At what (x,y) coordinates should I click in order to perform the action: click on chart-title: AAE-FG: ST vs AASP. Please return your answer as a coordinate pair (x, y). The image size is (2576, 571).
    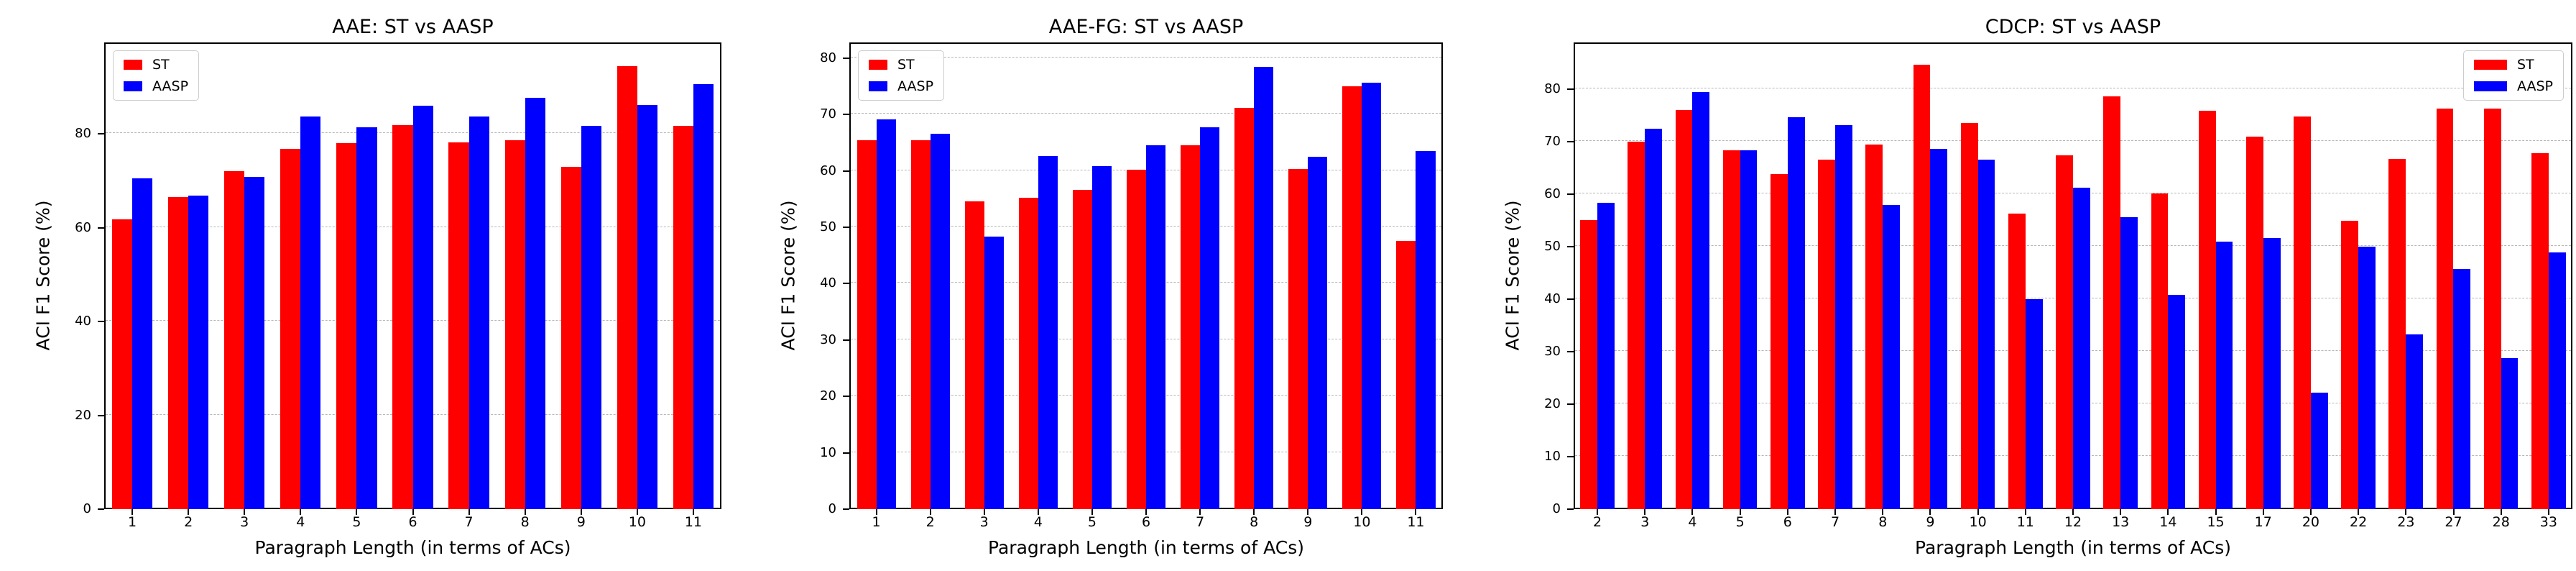
    Looking at the image, I should click on (1146, 27).